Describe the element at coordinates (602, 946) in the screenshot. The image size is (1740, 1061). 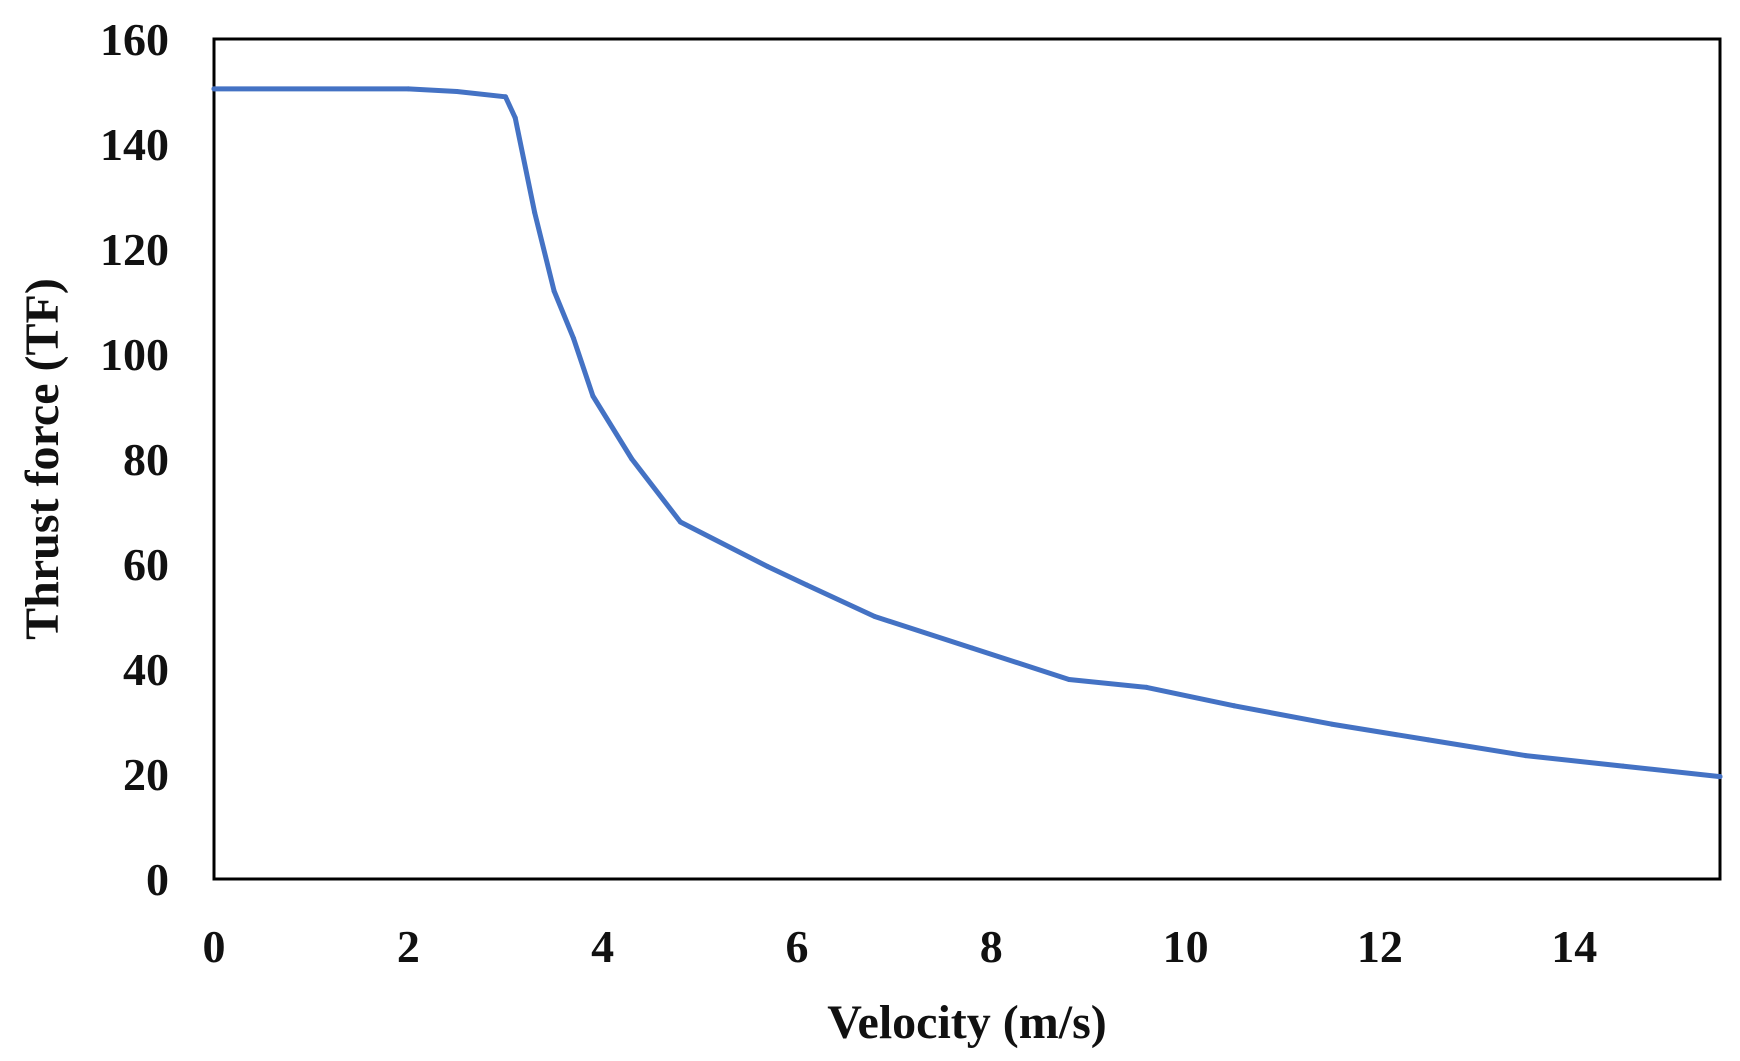
I see `x-tick-label-4: 4` at that location.